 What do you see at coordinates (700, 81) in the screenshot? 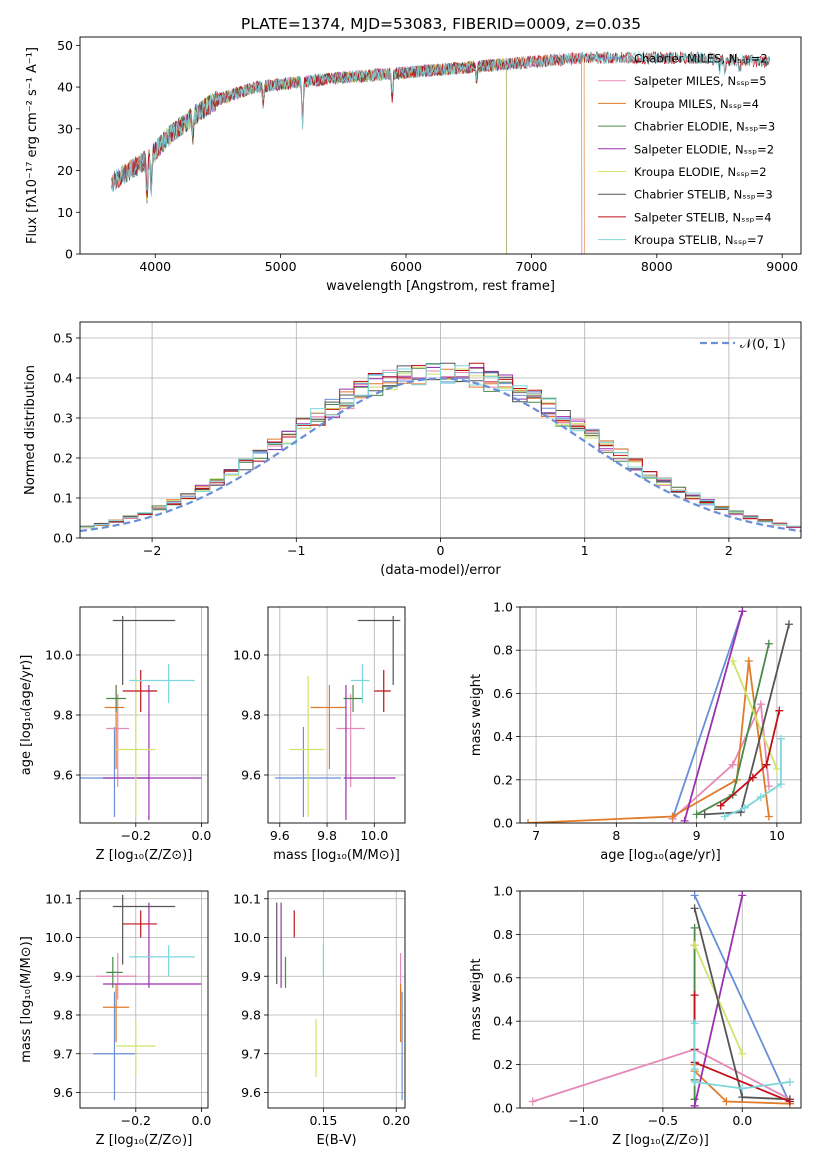
I see `legend-label-salpeter_miles: Salpeter MILES, Nₛₛₚ=5` at bounding box center [700, 81].